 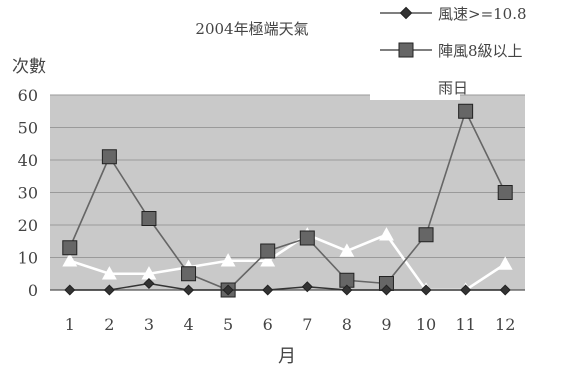 I want to click on x-tick-label: 6, so click(x=268, y=324).